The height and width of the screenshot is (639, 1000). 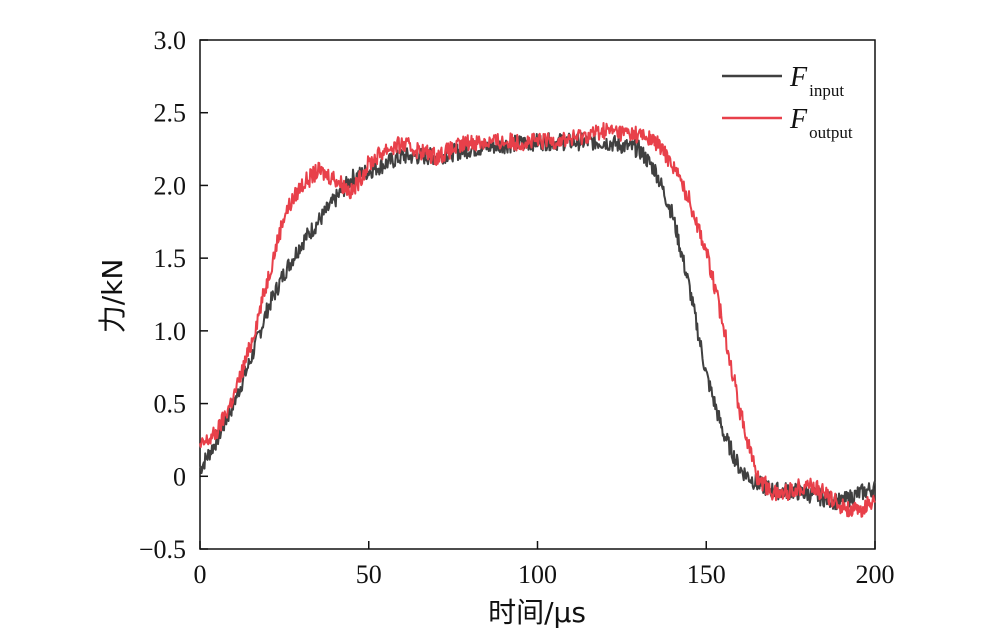 I want to click on x-ticks: 0 50 100 150 200, so click(x=544, y=565).